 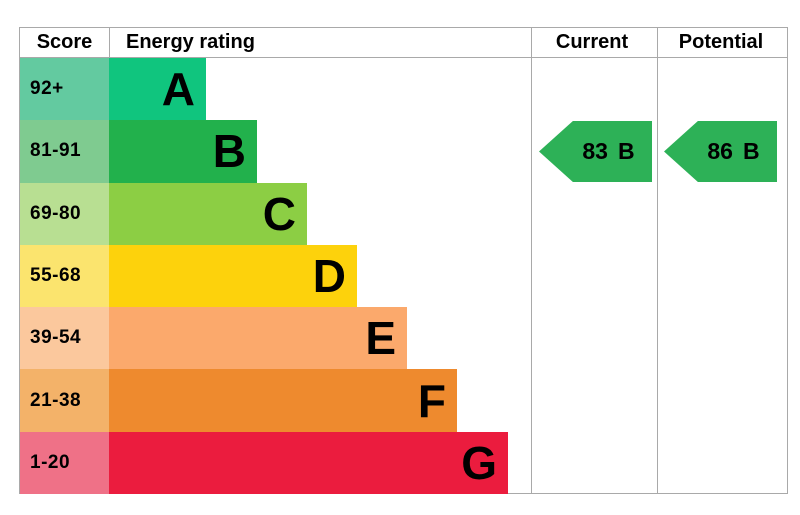 I want to click on band-score-range: 1-20, so click(x=64, y=462).